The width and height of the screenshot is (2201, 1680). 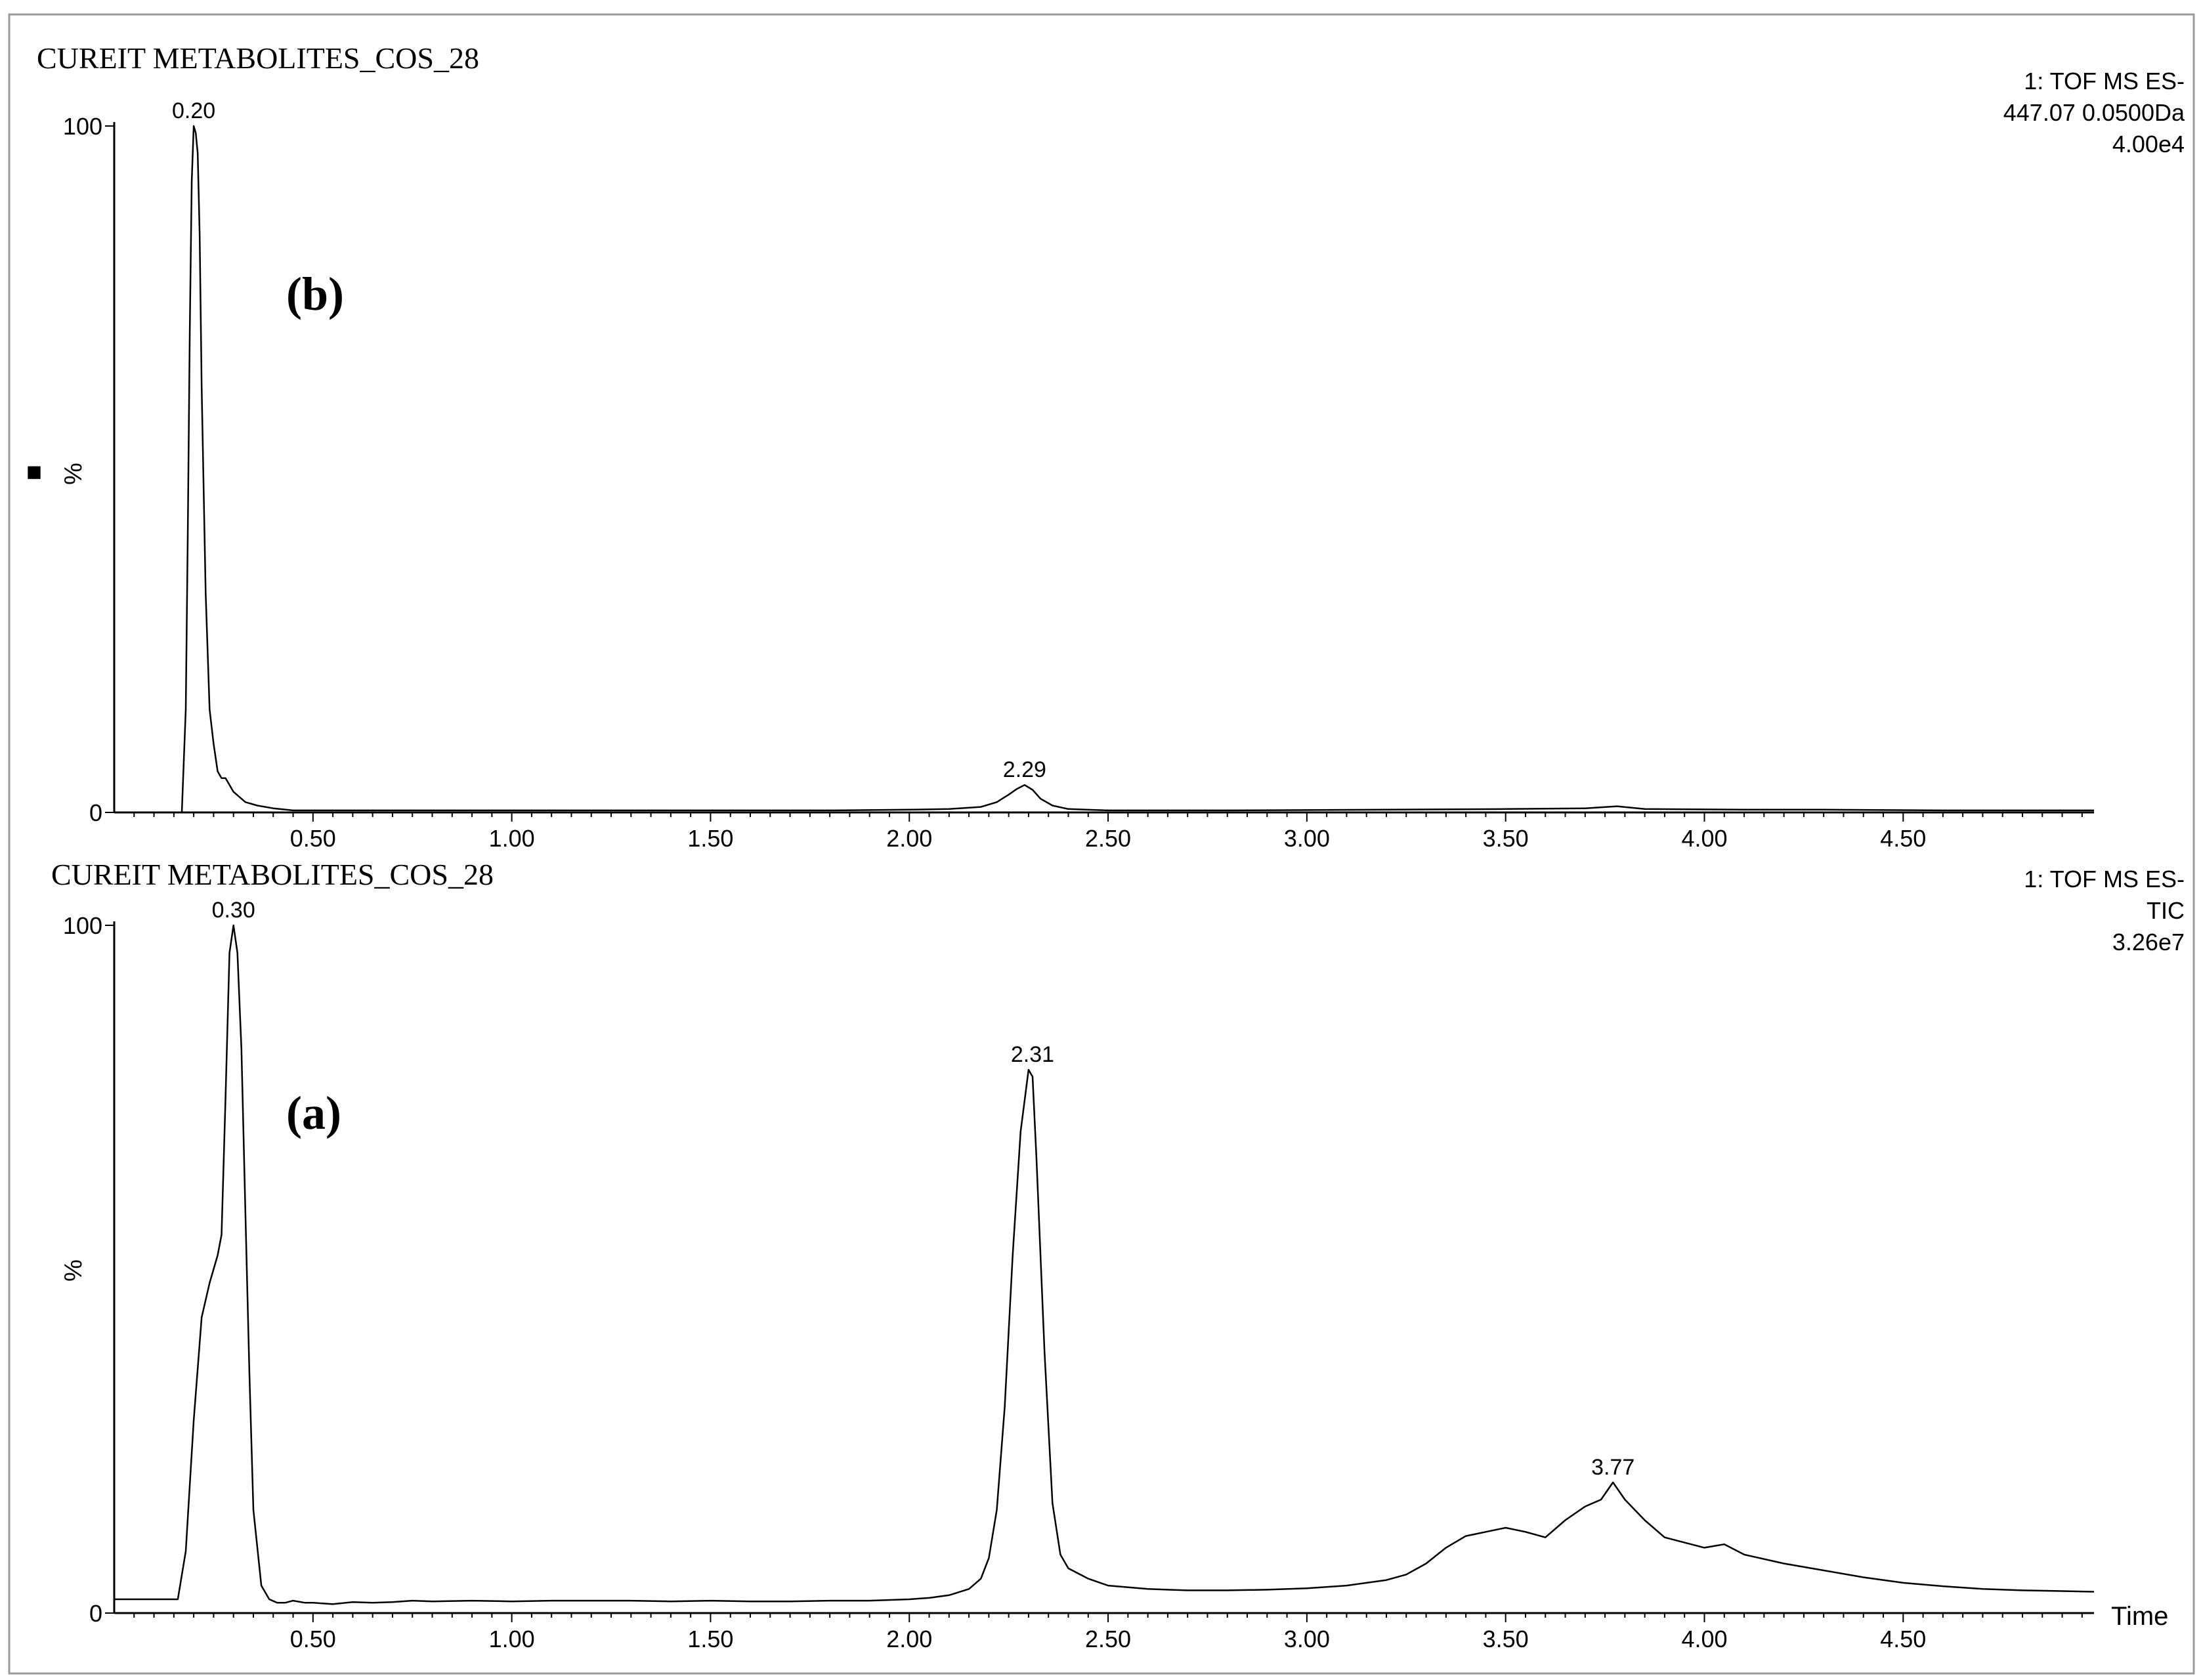 I want to click on bottom-x-tick-label: 1.50, so click(x=710, y=1639).